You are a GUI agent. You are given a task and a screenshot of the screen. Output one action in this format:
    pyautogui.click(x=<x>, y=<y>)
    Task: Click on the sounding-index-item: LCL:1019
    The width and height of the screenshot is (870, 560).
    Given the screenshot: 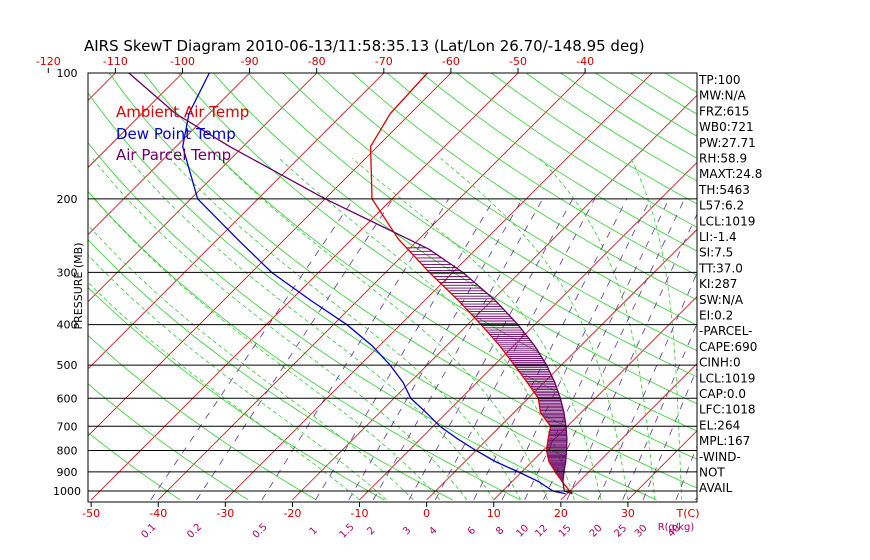 What is the action you would take?
    pyautogui.click(x=727, y=378)
    